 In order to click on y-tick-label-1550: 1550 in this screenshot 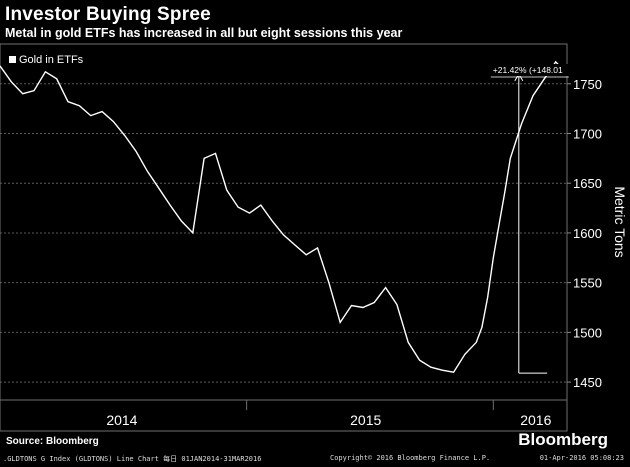, I will do `click(587, 283)`.